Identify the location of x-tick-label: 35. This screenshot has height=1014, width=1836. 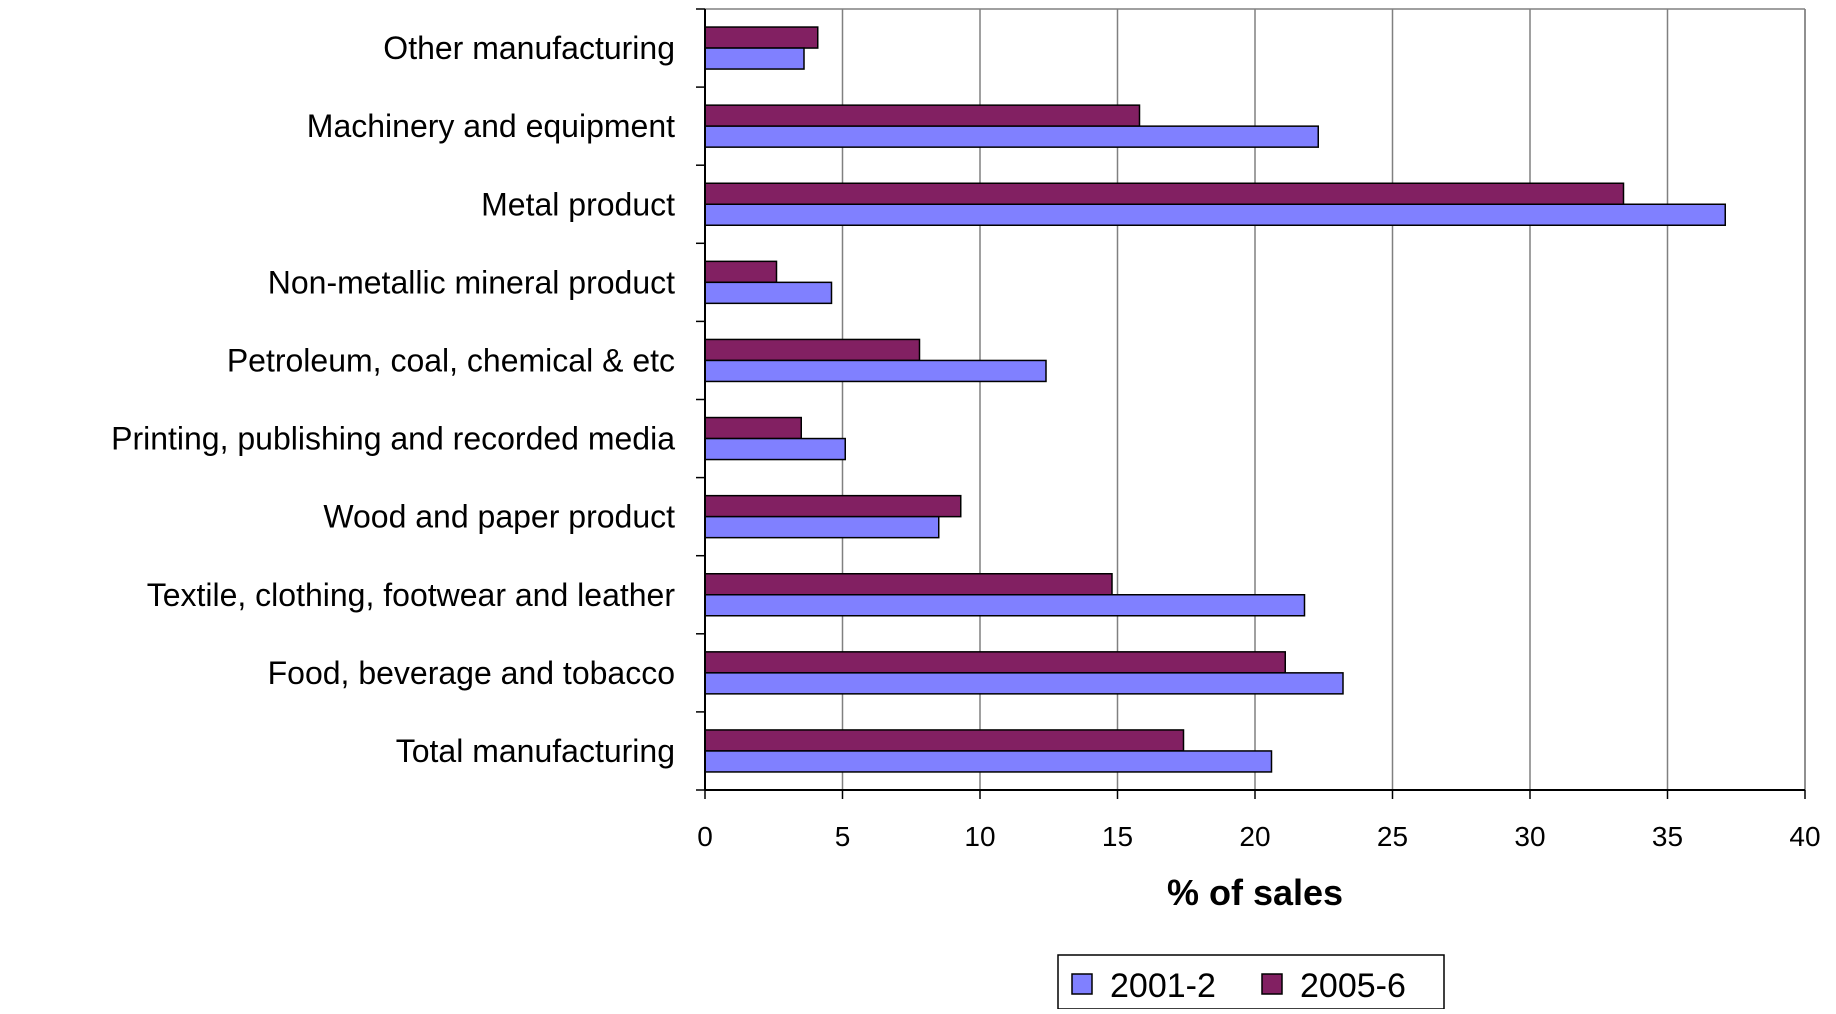
(1667, 836).